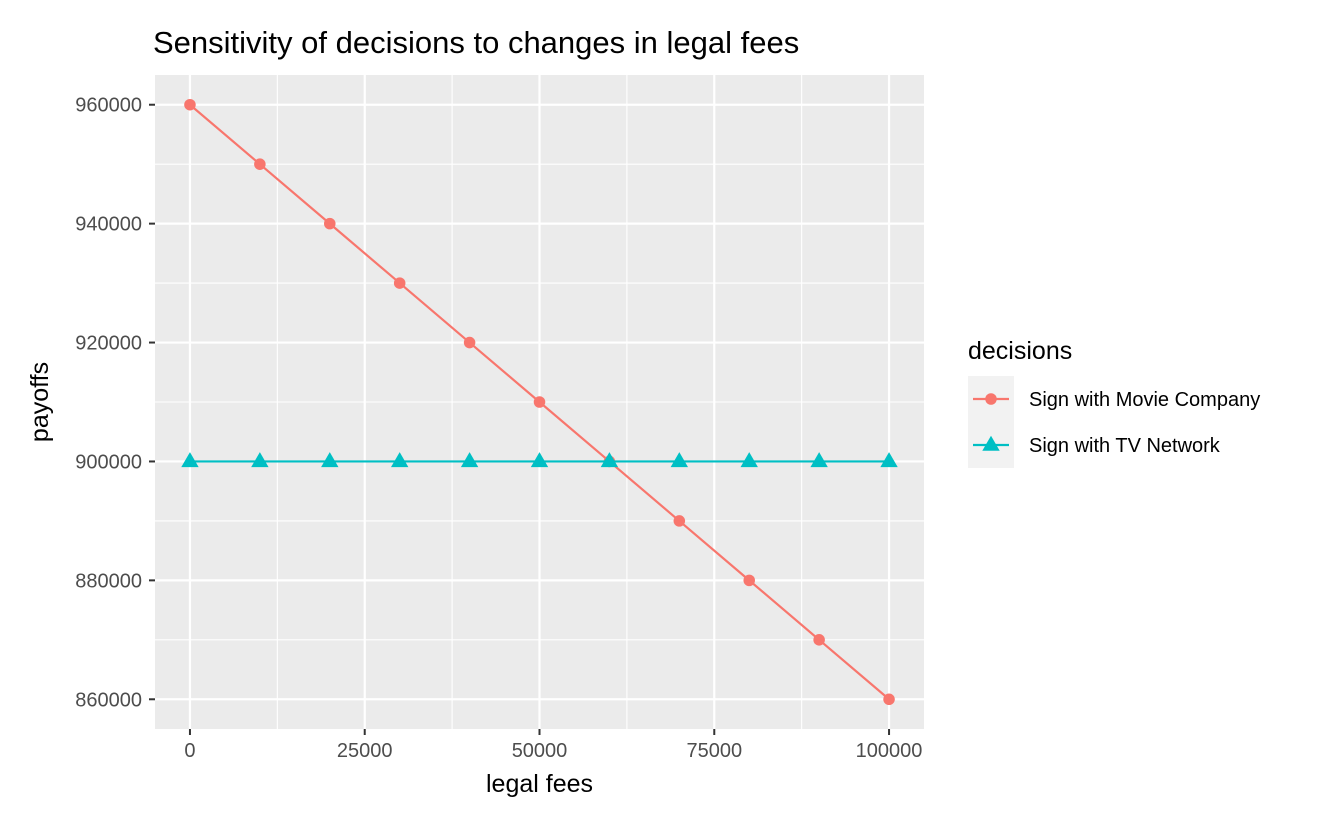 This screenshot has height=827, width=1344. What do you see at coordinates (40, 402) in the screenshot?
I see `y-axis-title: payoffs` at bounding box center [40, 402].